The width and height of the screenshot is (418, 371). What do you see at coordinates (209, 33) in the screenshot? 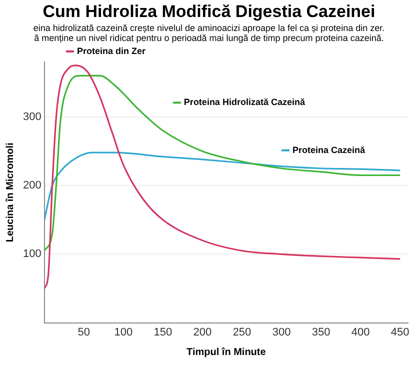
I see `chart-subtitle: eina hidrolizată cazeină crește nivelul de aminoacizi aproape la fel ca și proteina din zer. ă menține un nivel ridicat pentru o perioadă mai lungă de timp precum proteina cazeină.` at bounding box center [209, 33].